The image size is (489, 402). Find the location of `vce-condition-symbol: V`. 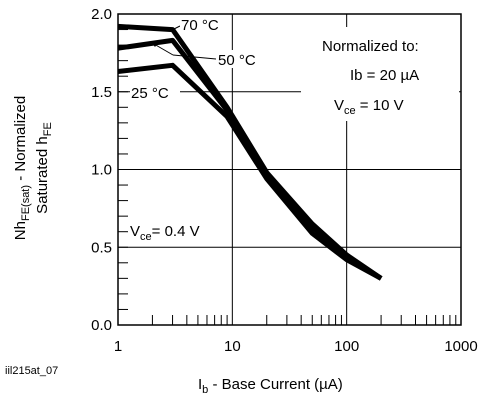

vce-condition-symbol: V is located at coordinates (135, 231).